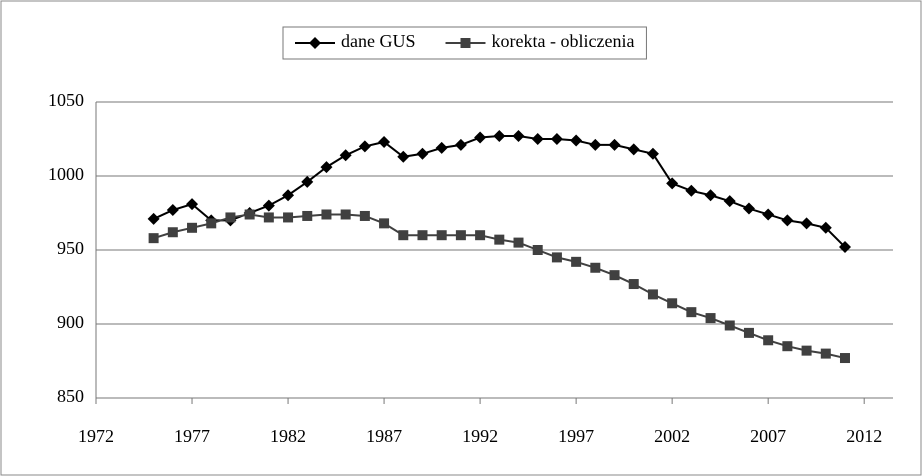 The image size is (922, 476). Describe the element at coordinates (768, 436) in the screenshot. I see `x-tick-label: 2007` at that location.